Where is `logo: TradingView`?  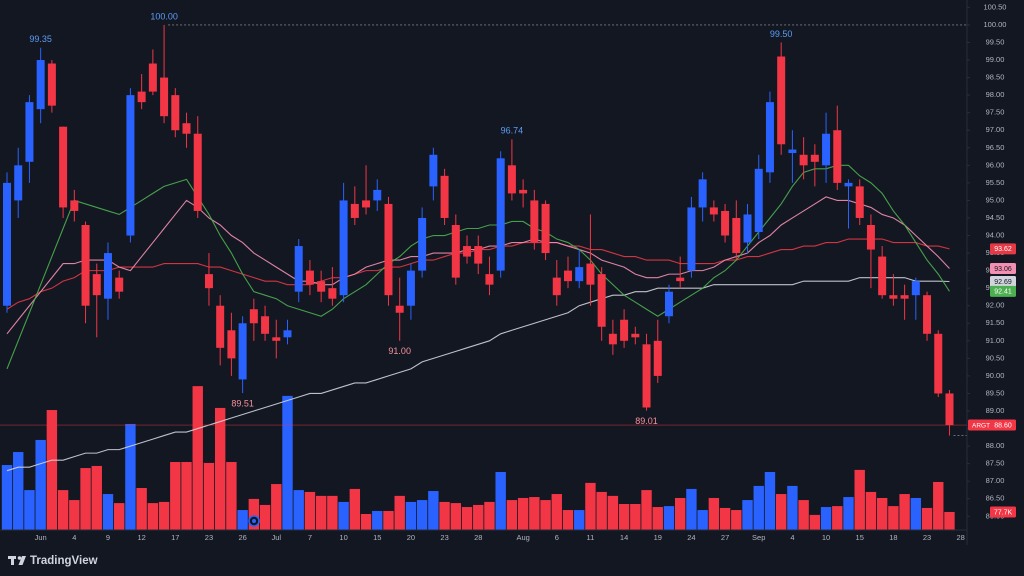 logo: TradingView is located at coordinates (53, 561).